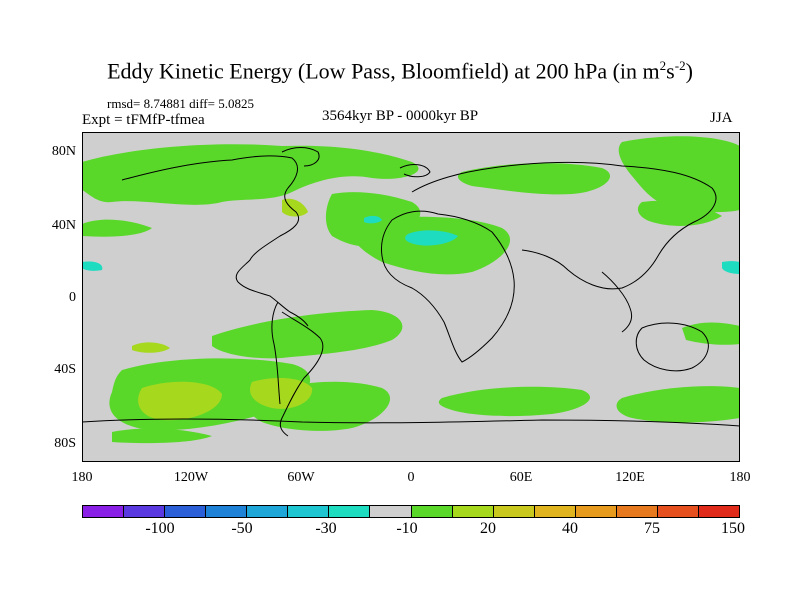  Describe the element at coordinates (63, 225) in the screenshot. I see `y-tick-40n: 40N` at that location.